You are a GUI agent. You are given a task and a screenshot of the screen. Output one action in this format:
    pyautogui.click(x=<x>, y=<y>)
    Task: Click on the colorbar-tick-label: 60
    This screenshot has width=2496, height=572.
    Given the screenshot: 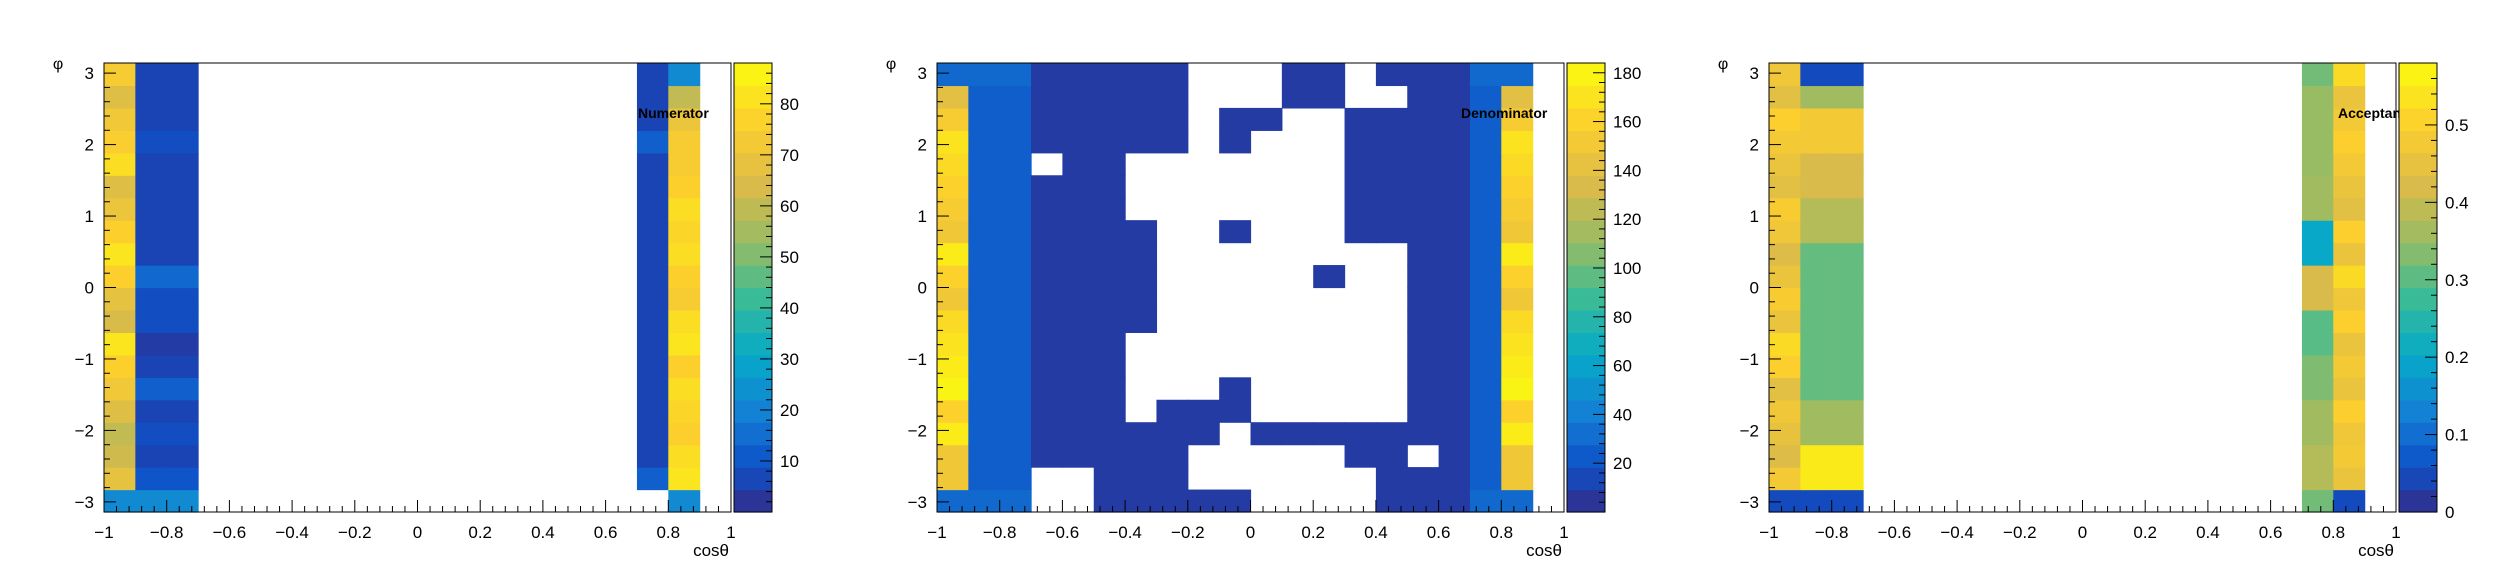 What is the action you would take?
    pyautogui.click(x=1622, y=366)
    